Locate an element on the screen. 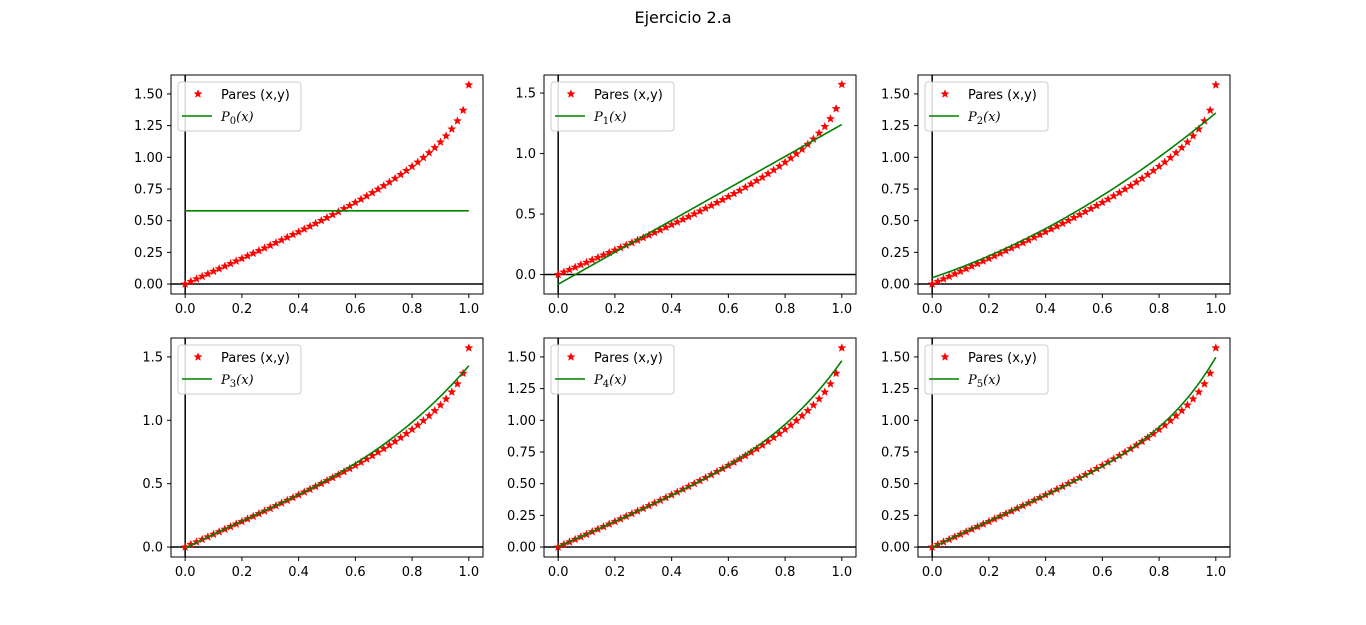 The width and height of the screenshot is (1366, 625). legend: Pares (x,y) P3(x) is located at coordinates (239, 369).